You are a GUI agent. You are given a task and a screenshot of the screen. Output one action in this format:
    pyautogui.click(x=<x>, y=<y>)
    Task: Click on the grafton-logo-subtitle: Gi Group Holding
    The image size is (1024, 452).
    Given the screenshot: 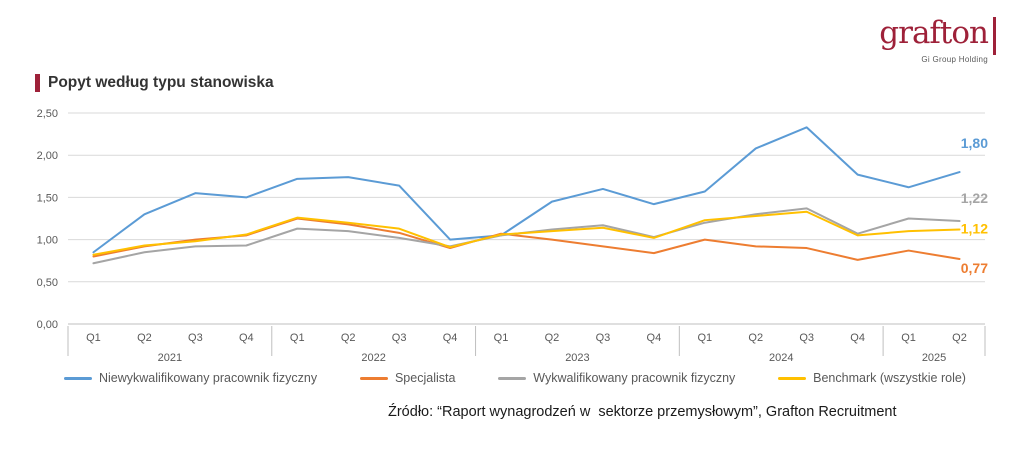 What is the action you would take?
    pyautogui.click(x=954, y=59)
    